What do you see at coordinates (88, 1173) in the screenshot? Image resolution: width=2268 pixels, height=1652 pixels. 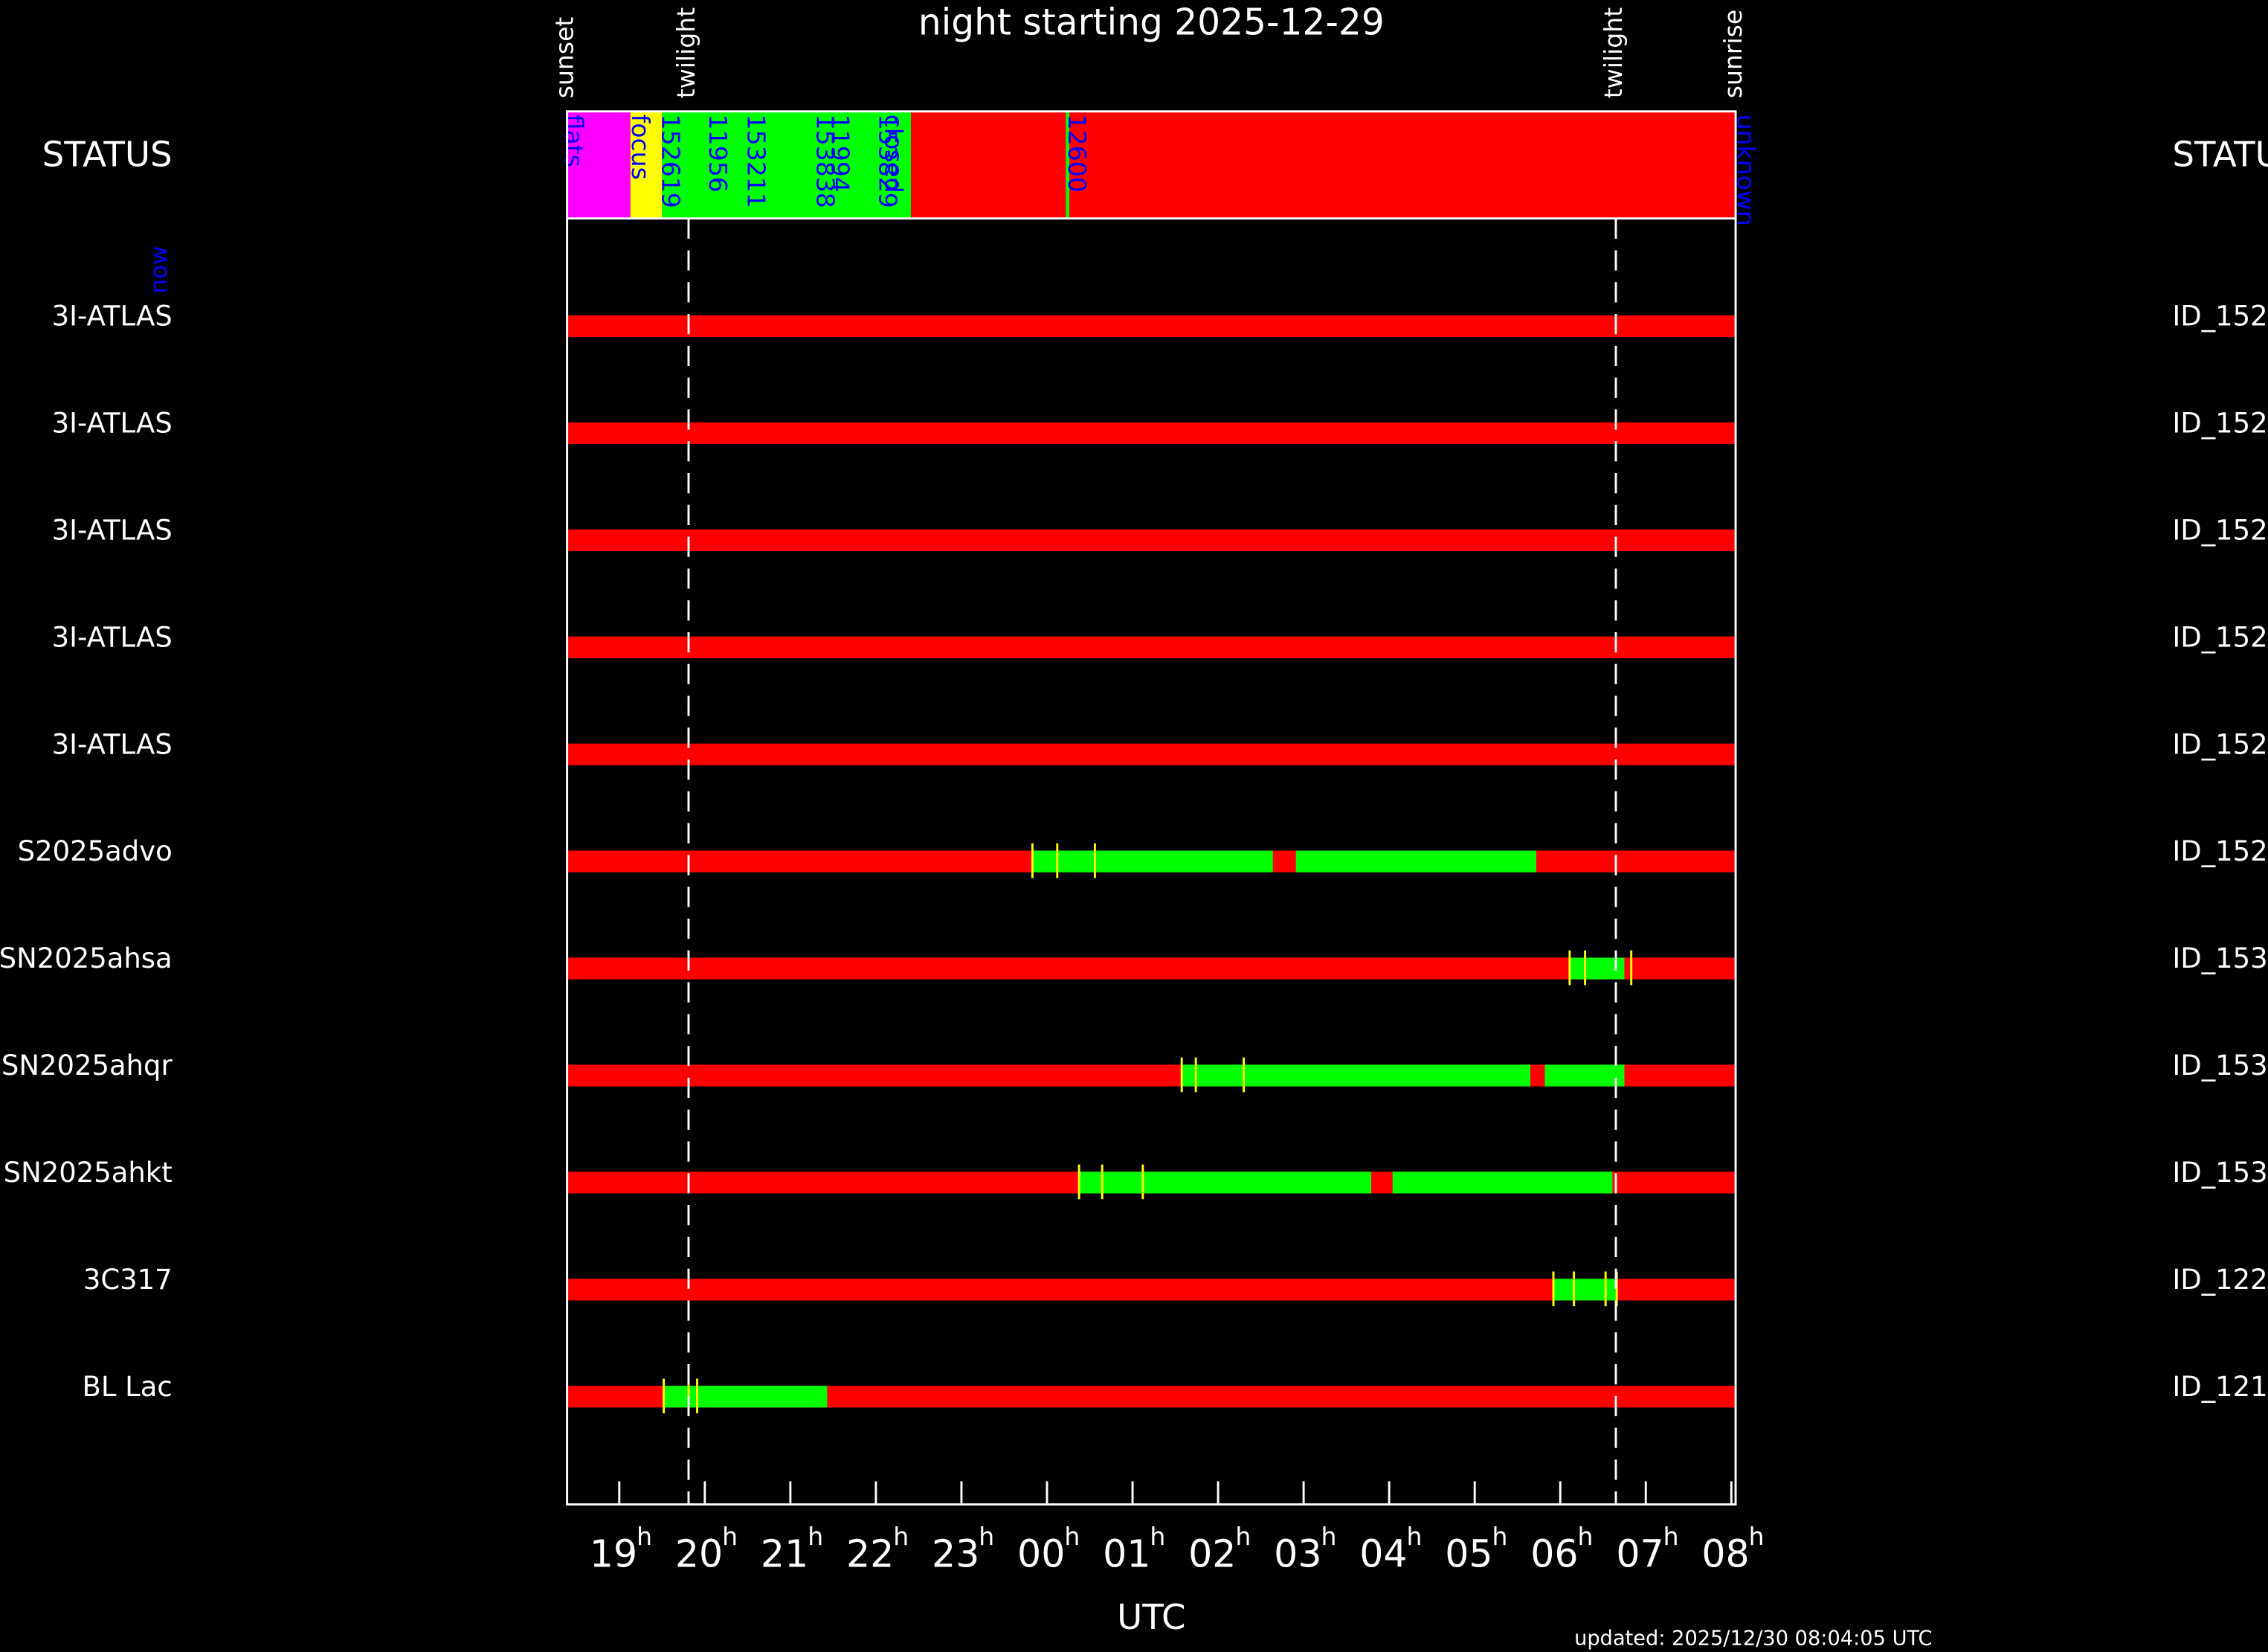 I see `row-name: SN2025ahkt` at bounding box center [88, 1173].